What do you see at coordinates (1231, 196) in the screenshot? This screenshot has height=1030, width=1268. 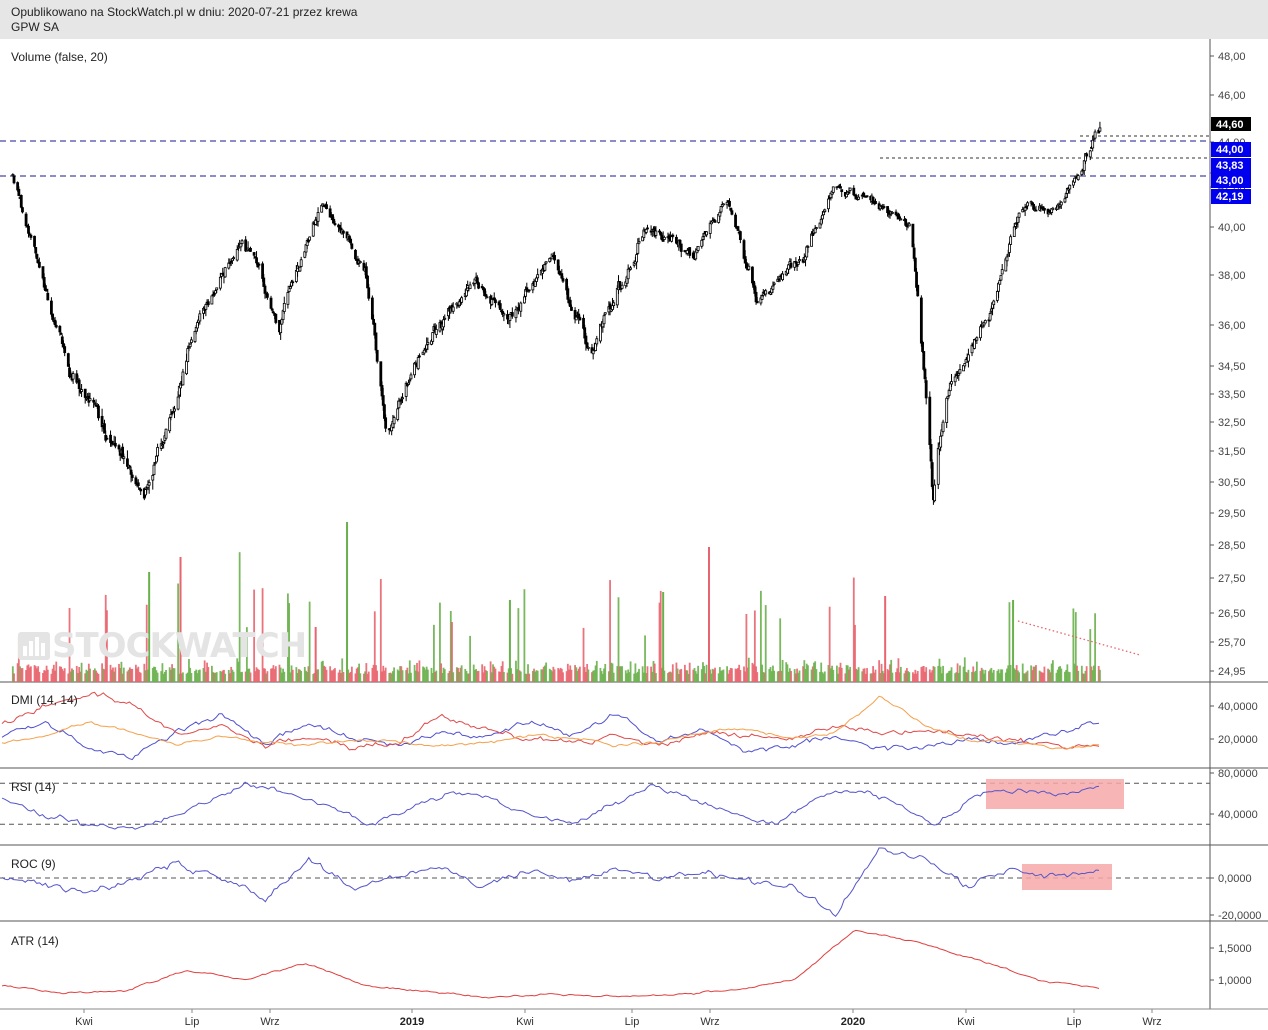 I see `level-price-tag-bg` at bounding box center [1231, 196].